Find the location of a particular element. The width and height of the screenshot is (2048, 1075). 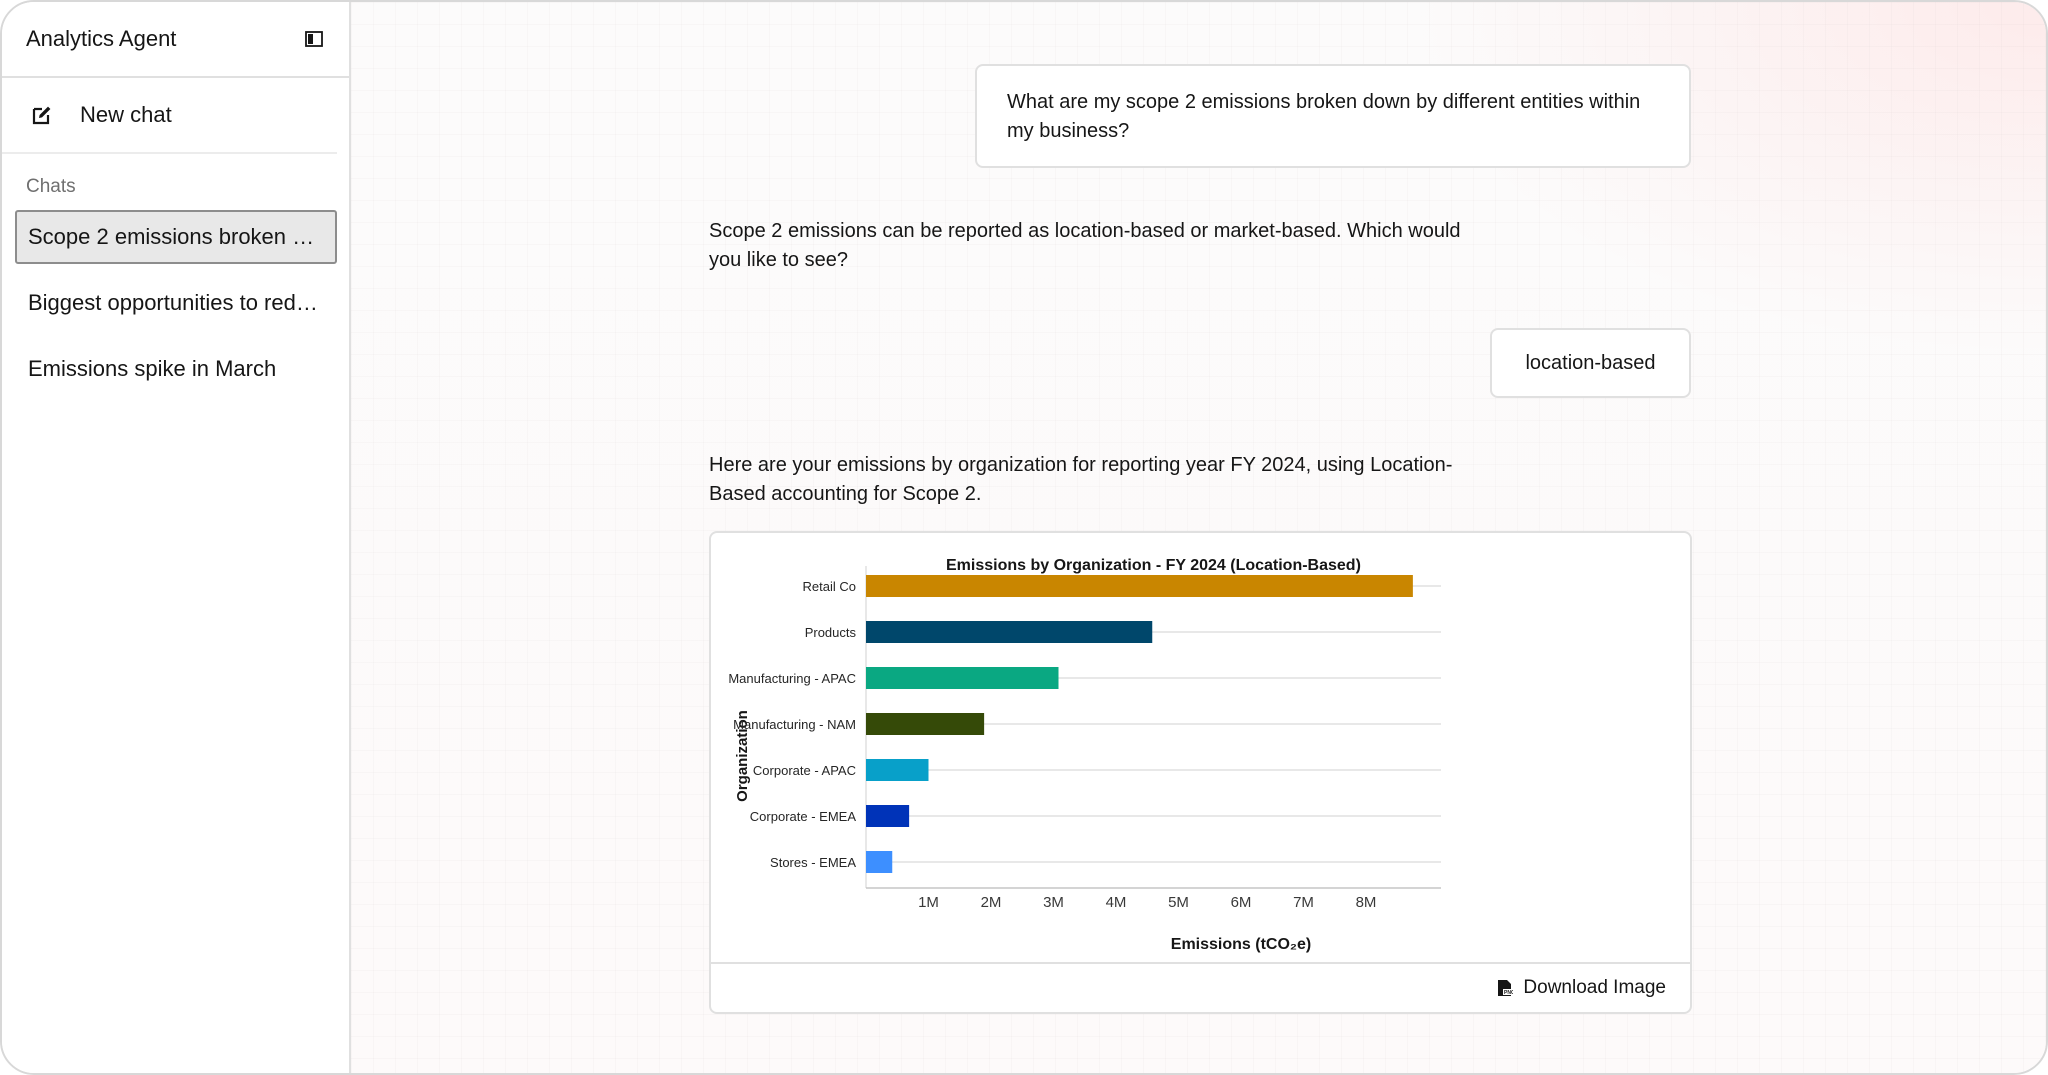

chart-card-footer: PNG Download Image is located at coordinates (1200, 987).